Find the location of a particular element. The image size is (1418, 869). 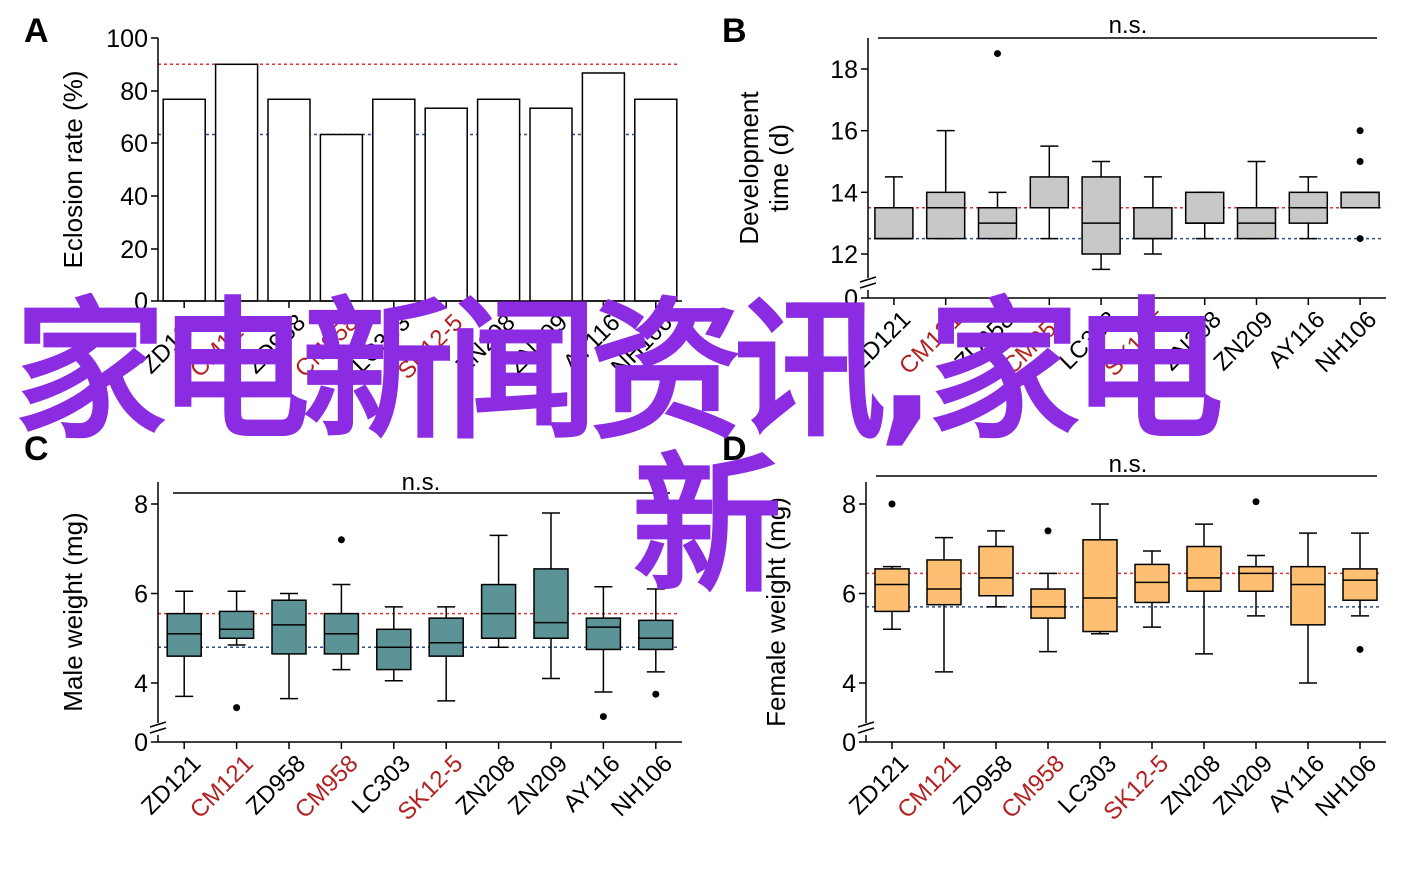

y-axis-label: Male weight (mg) is located at coordinates (73, 611).